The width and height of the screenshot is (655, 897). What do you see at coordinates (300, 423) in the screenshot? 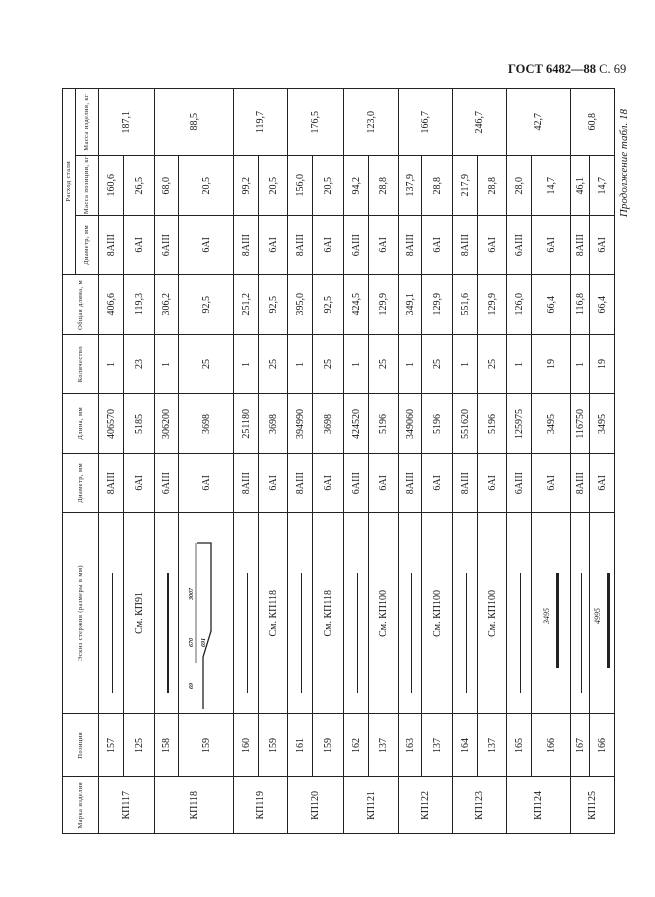
I see `length-cell: 394990` at bounding box center [300, 423].